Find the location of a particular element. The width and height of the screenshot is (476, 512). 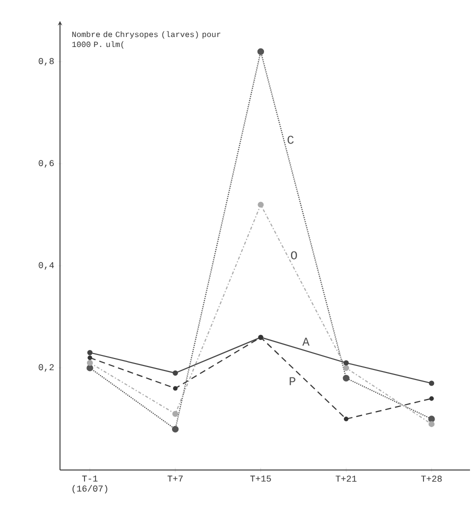

x-tick-label: T-1 (16/07) is located at coordinates (90, 485).